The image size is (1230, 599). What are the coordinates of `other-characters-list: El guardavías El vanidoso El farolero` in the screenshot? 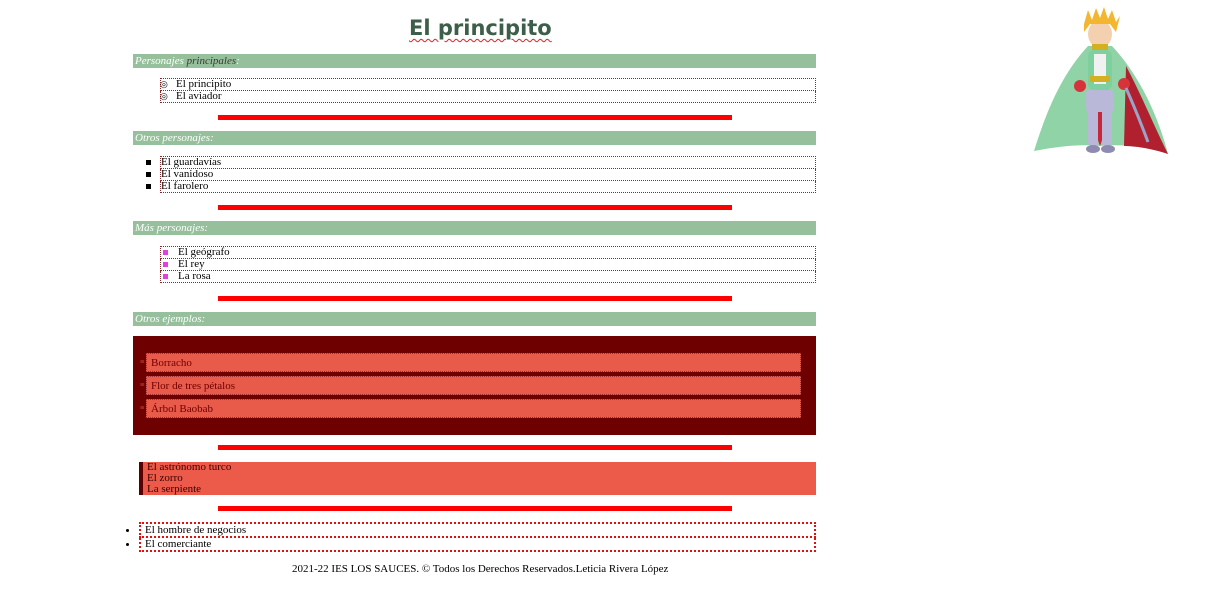 It's located at (481, 174).